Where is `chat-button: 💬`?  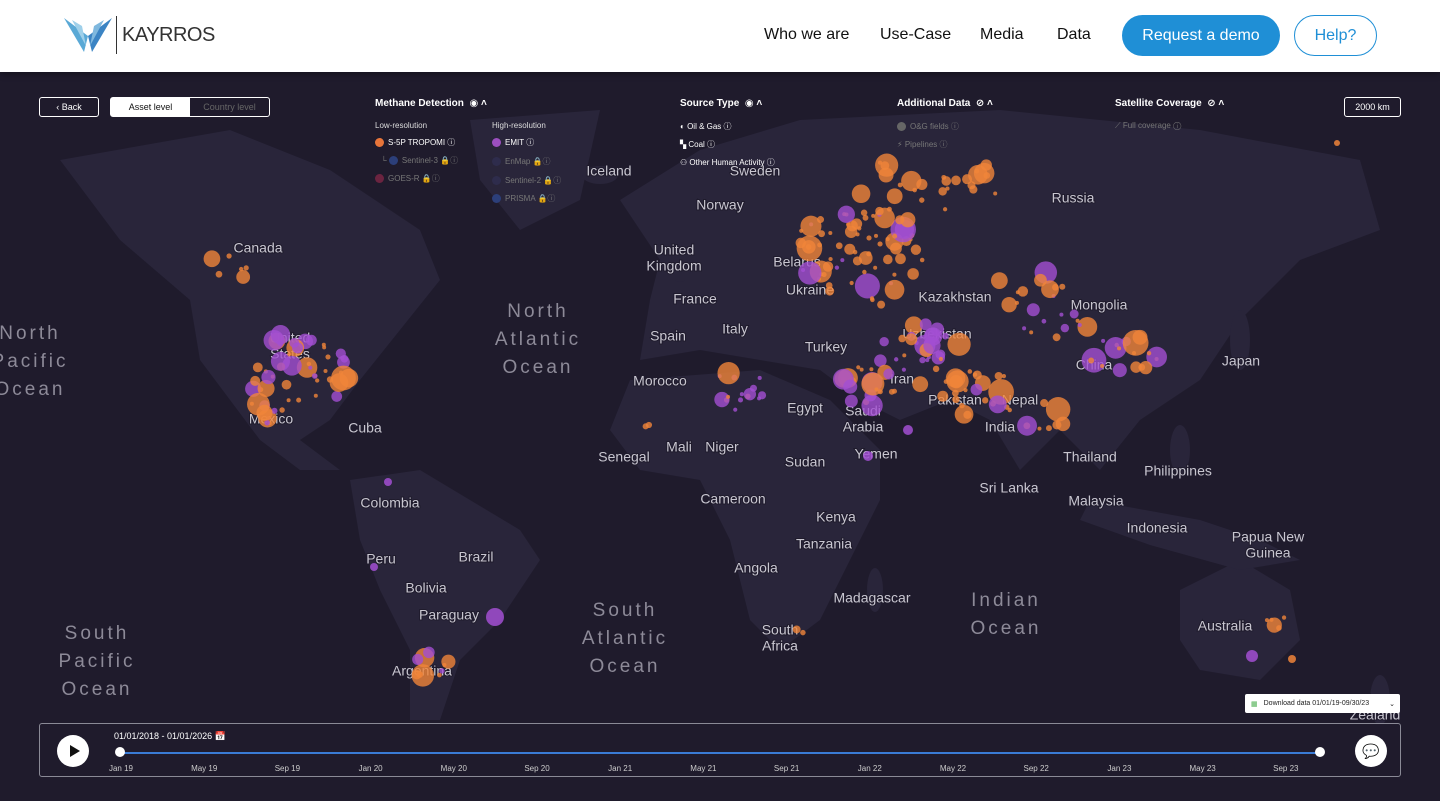 chat-button: 💬 is located at coordinates (1371, 751).